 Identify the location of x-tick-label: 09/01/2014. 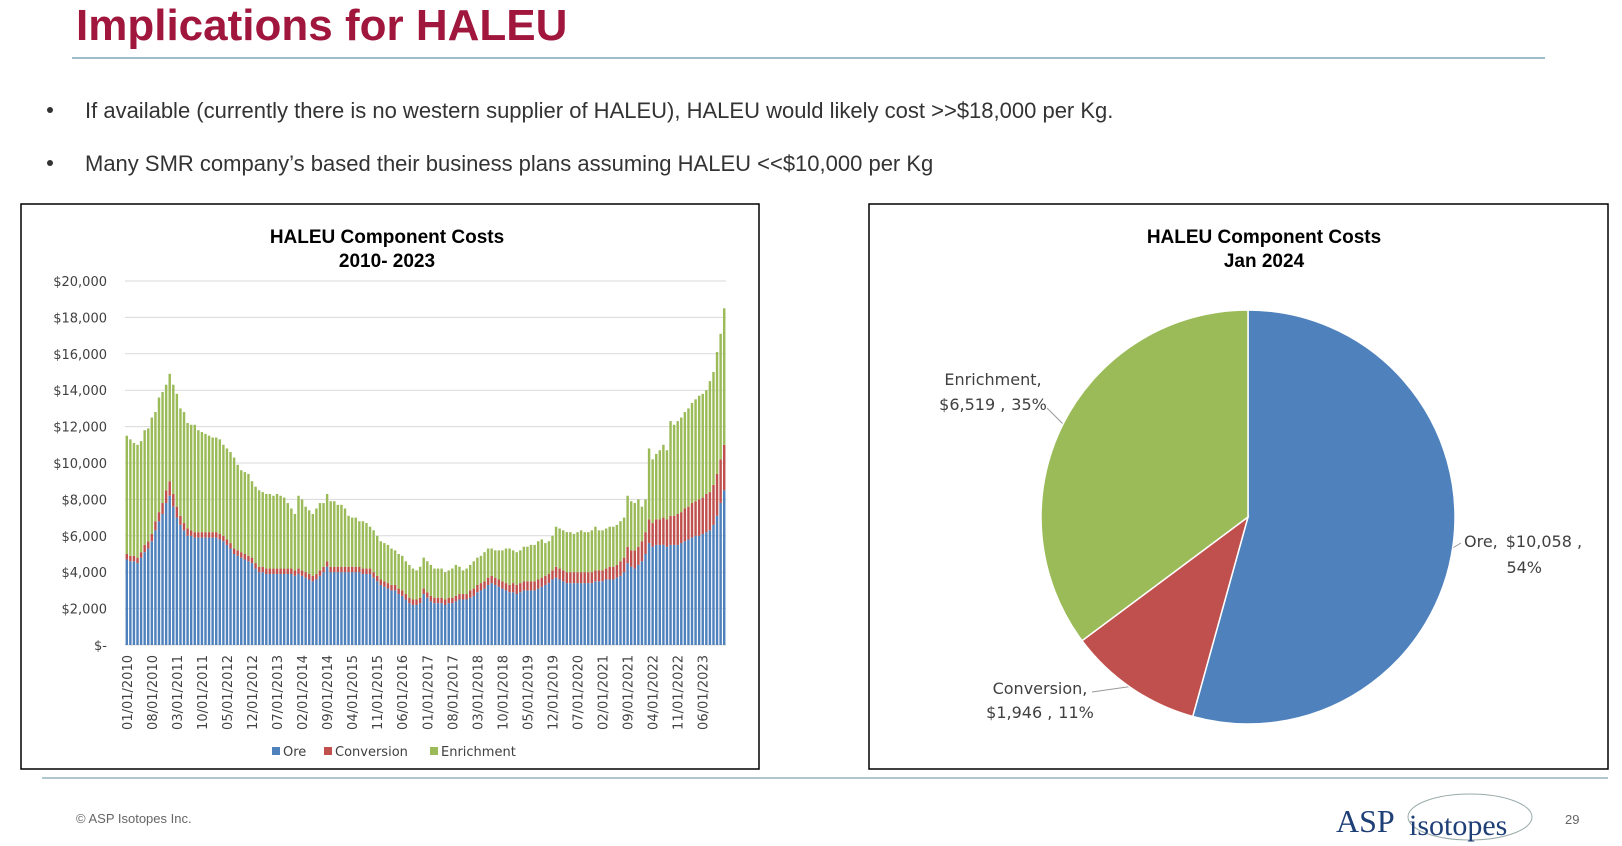
(328, 692).